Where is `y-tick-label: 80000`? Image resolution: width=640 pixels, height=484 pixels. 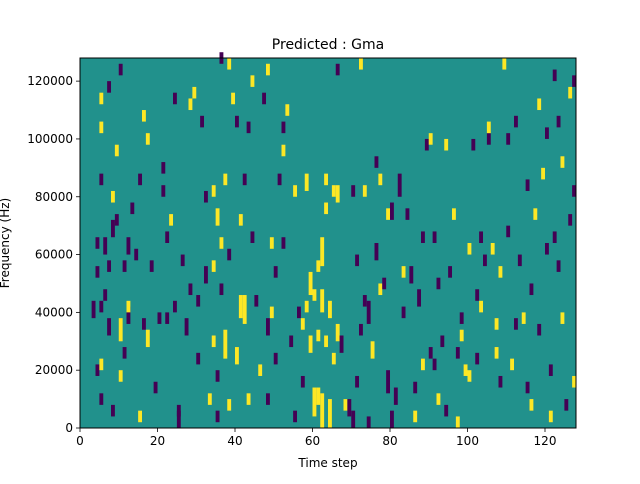 y-tick-label: 80000 is located at coordinates (54, 197).